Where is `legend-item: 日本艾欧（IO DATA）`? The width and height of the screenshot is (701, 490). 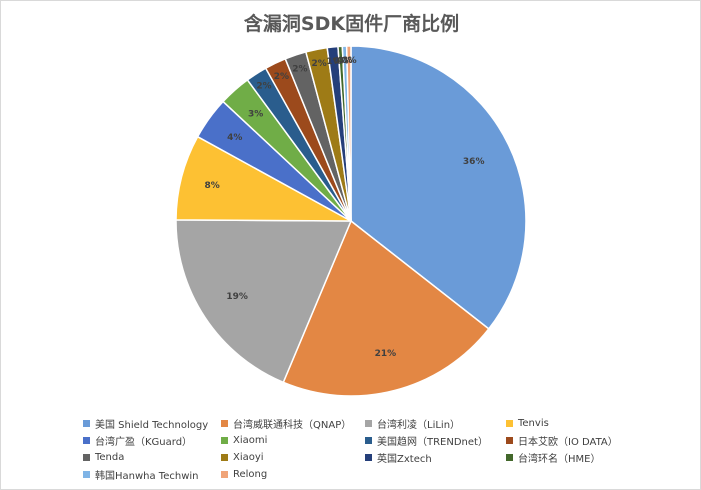 legend-item: 日本艾欧（IO DATA） is located at coordinates (566, 440).